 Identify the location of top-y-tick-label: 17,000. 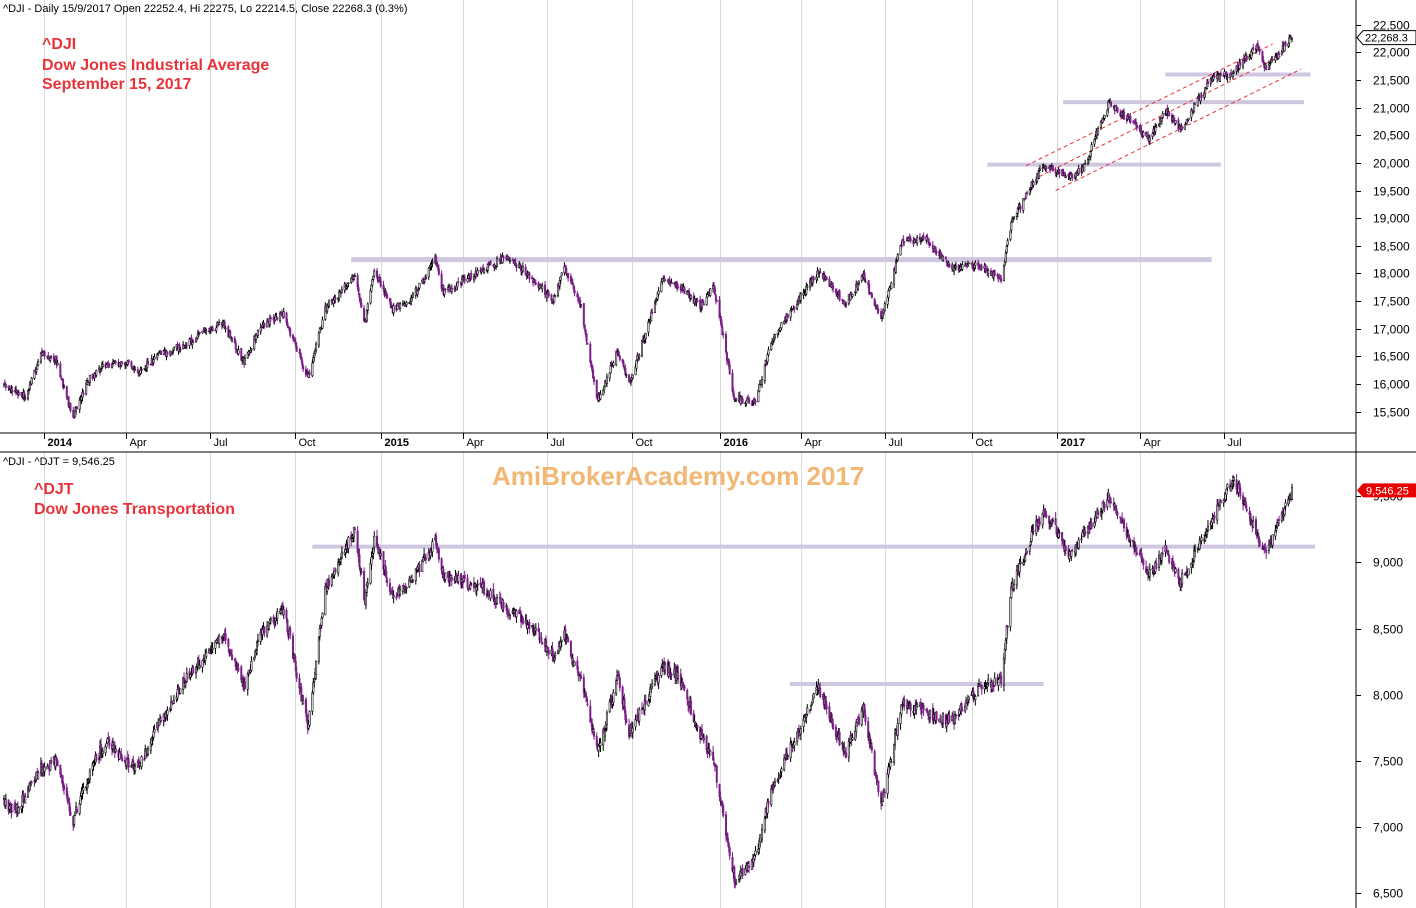
(1391, 330).